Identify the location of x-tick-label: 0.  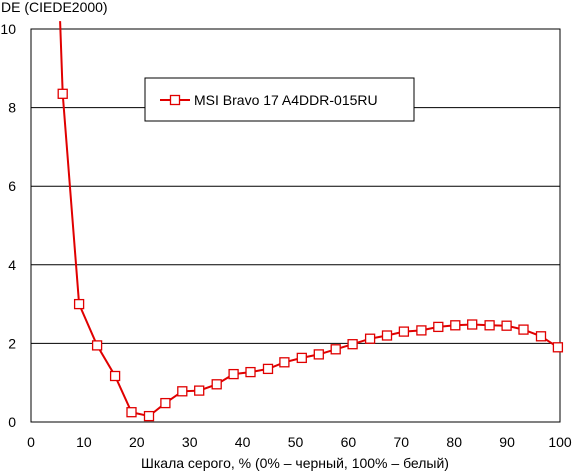
(31, 442).